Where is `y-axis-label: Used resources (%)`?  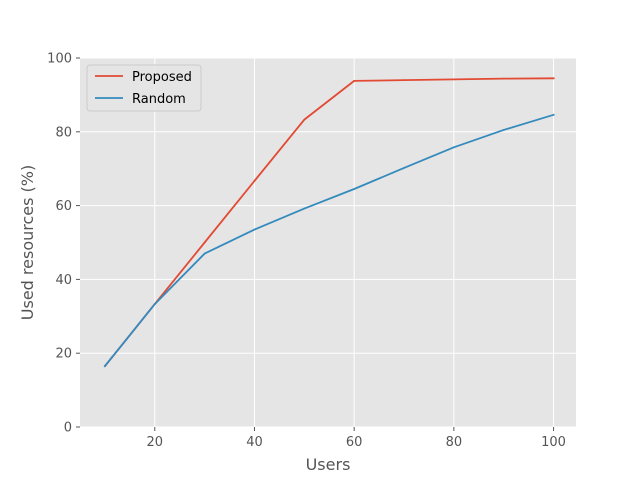
y-axis-label: Used resources (%) is located at coordinates (27, 242).